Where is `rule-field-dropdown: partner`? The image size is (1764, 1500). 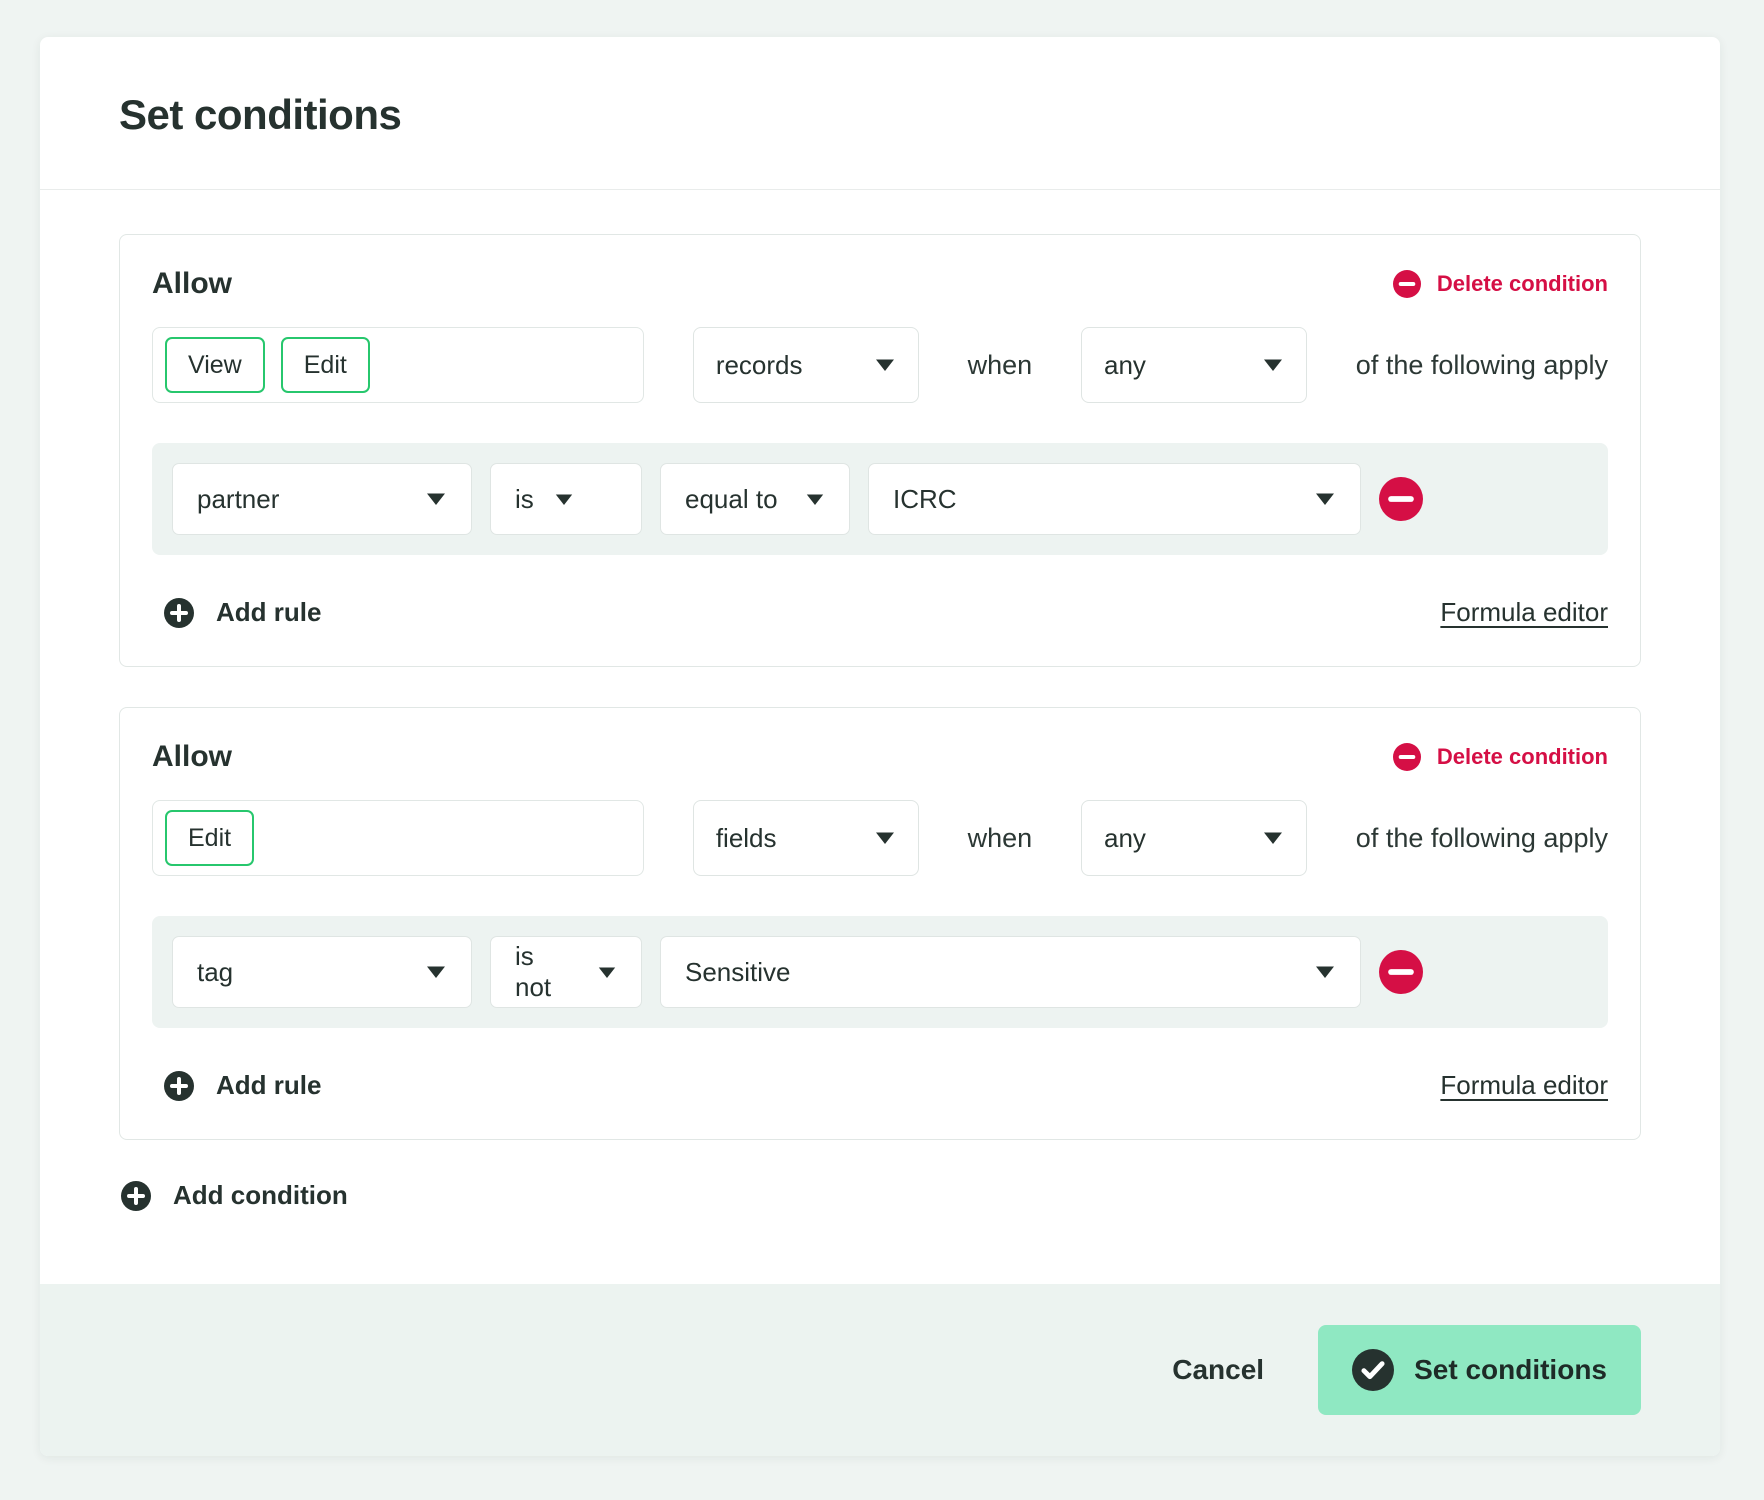 rule-field-dropdown: partner is located at coordinates (322, 499).